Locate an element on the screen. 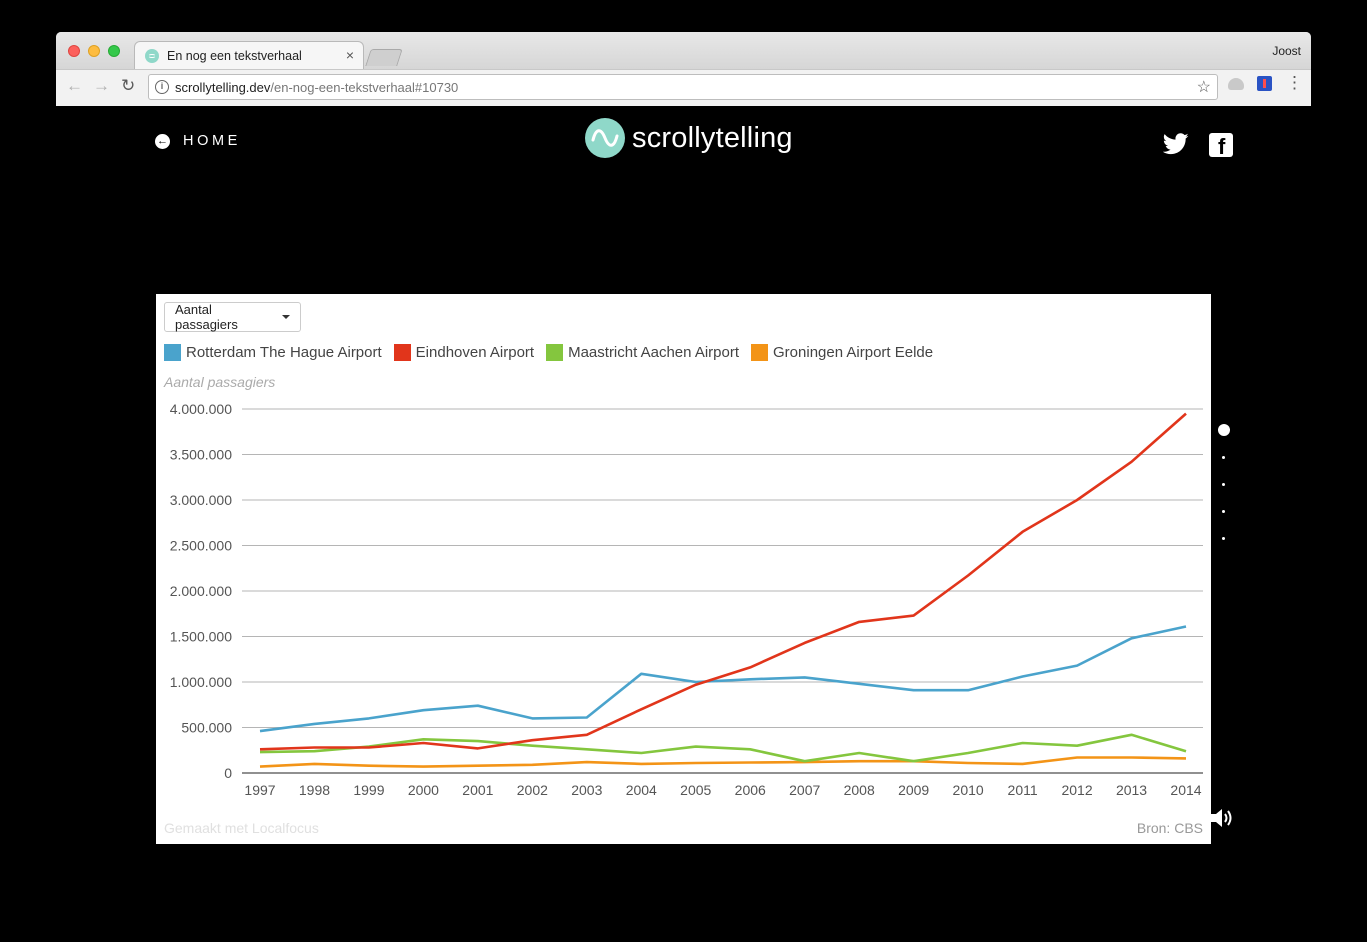  profile-name: Joost is located at coordinates (1286, 51).